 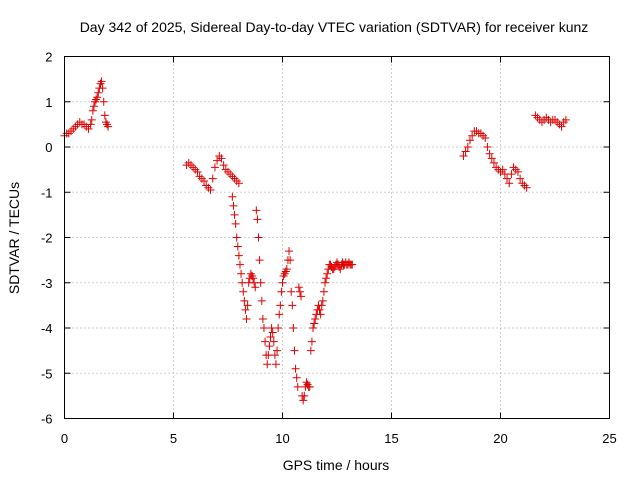 I want to click on x-tick-label: 20, so click(x=500, y=438).